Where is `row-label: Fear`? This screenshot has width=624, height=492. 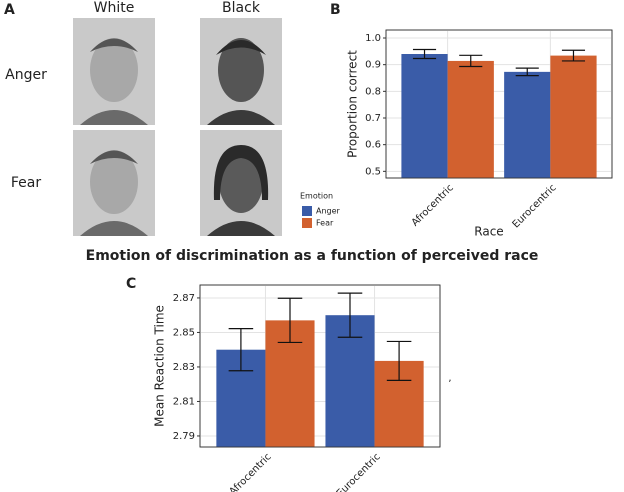 row-label: Fear is located at coordinates (26, 183).